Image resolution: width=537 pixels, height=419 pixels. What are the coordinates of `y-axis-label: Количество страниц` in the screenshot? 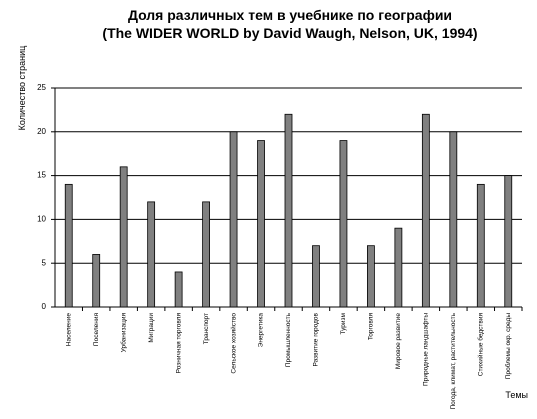 It's located at (22, 88).